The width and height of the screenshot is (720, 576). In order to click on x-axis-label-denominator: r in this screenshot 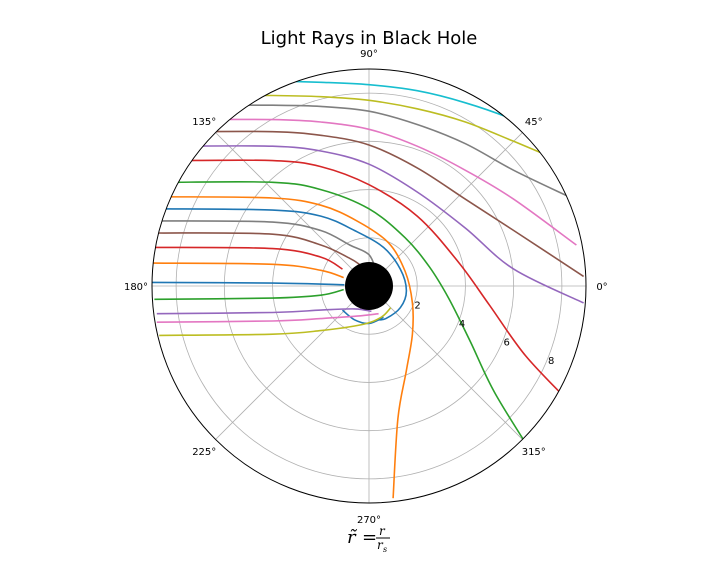, I will do `click(380, 545)`.